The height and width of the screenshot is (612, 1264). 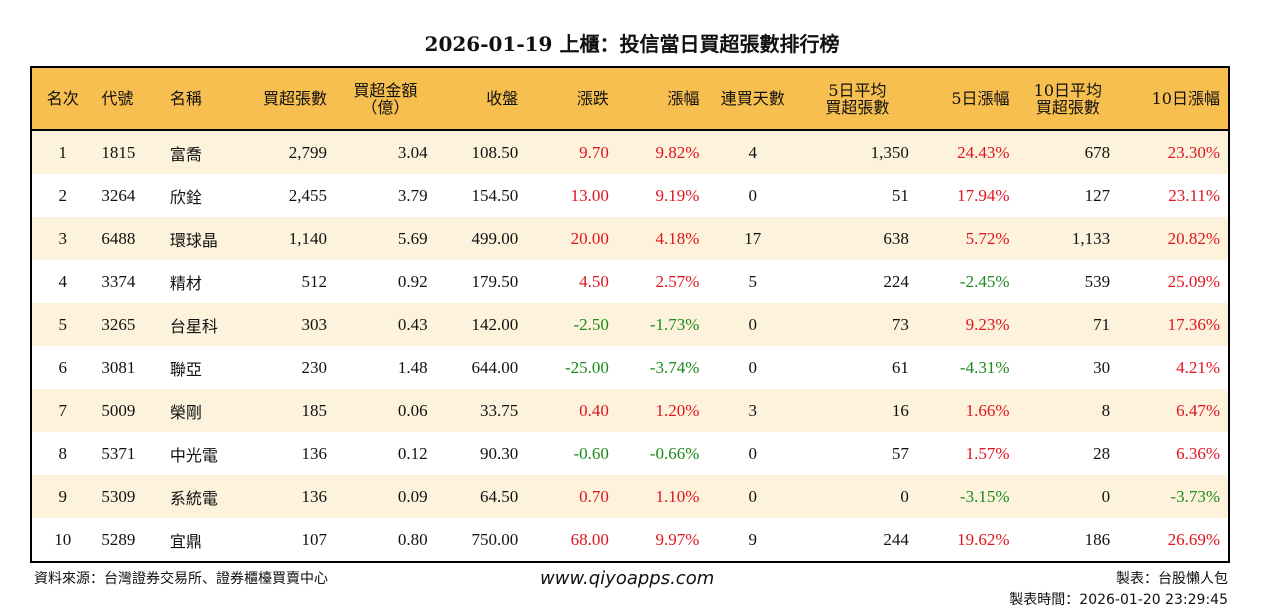 What do you see at coordinates (677, 539) in the screenshot?
I see `table-cell: 9.97%` at bounding box center [677, 539].